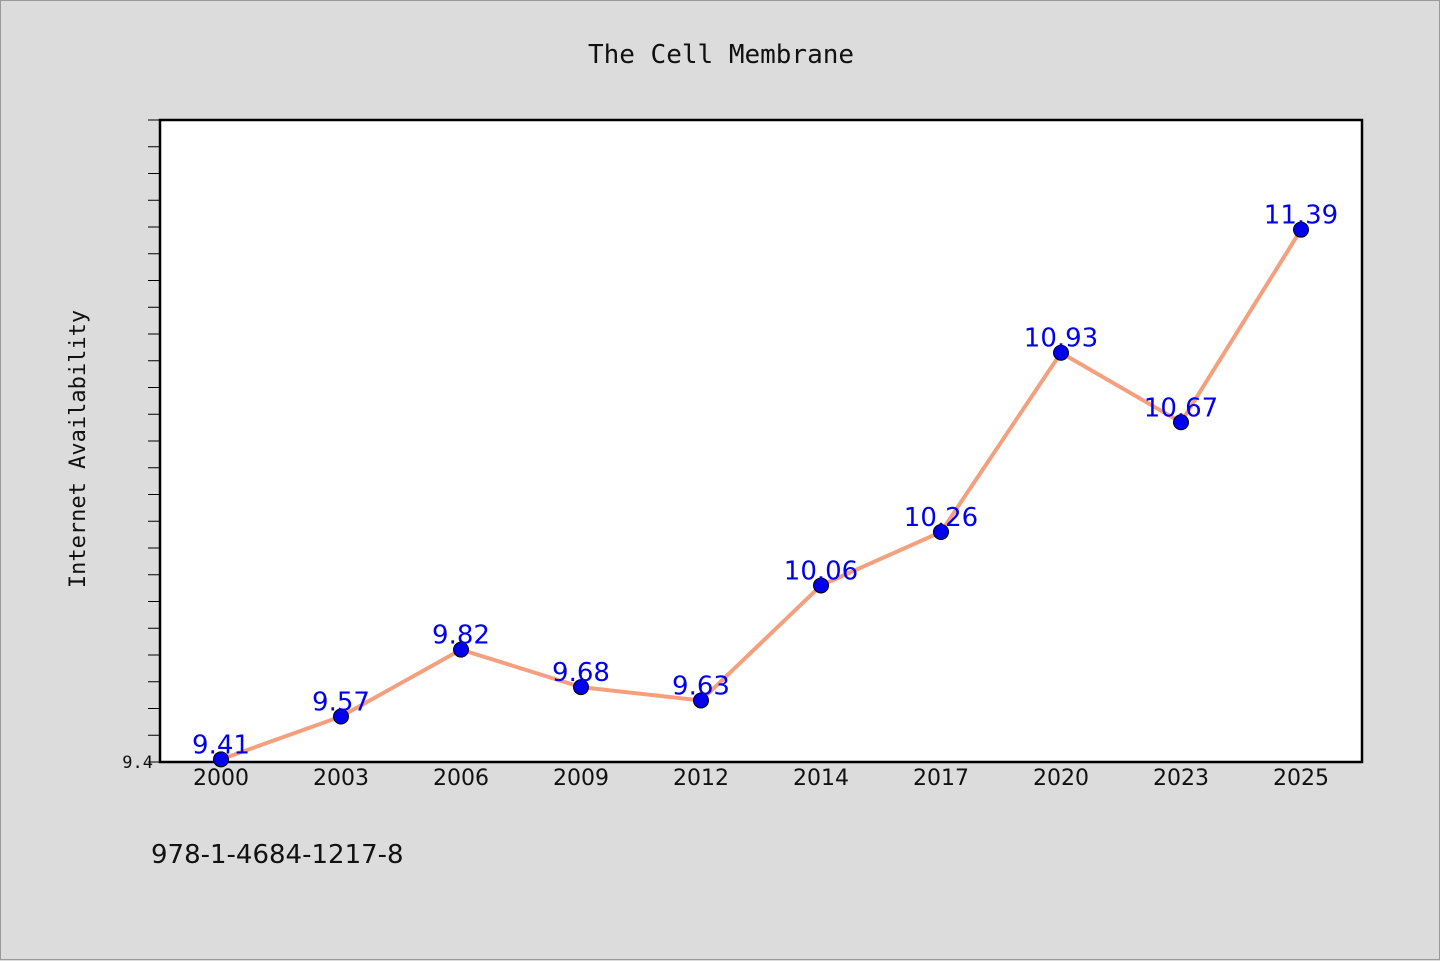 The image size is (1440, 961). What do you see at coordinates (221, 778) in the screenshot?
I see `x-tick-label: 2000` at bounding box center [221, 778].